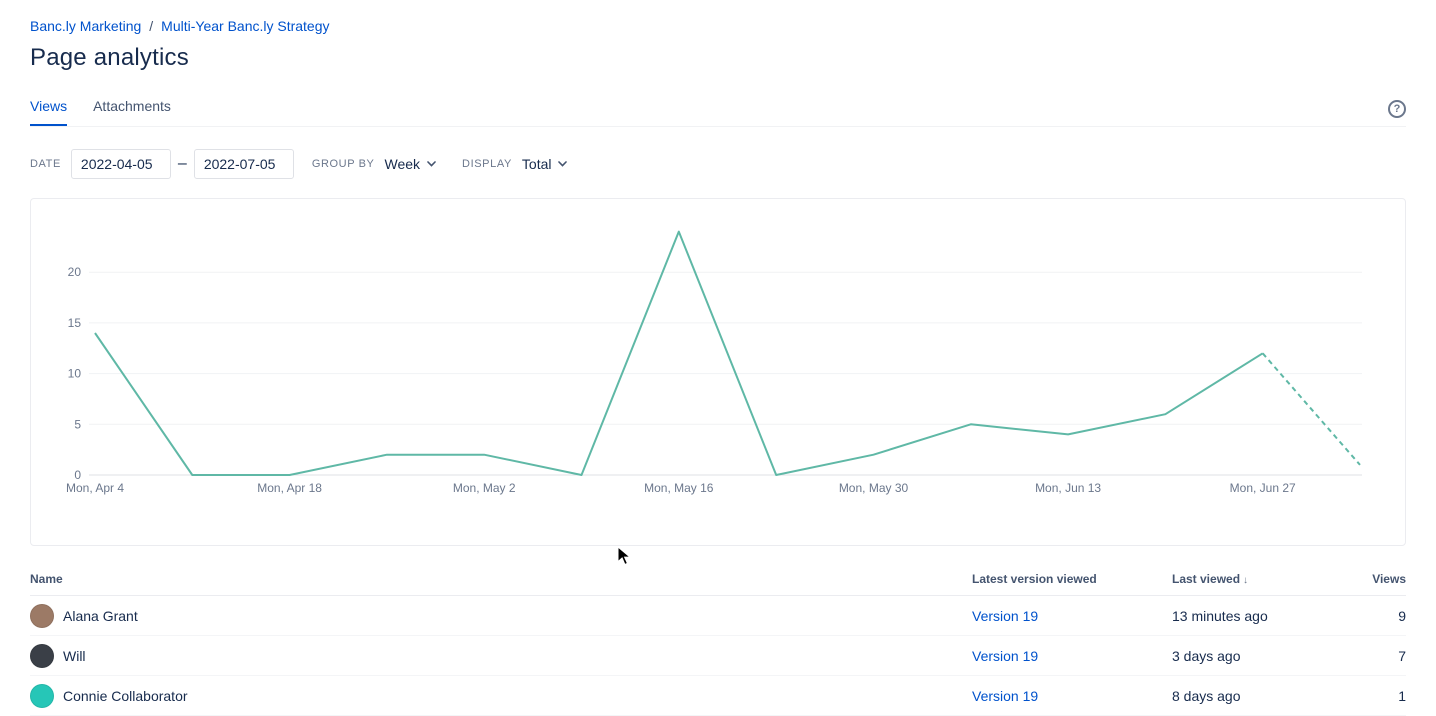  What do you see at coordinates (1220, 615) in the screenshot?
I see `last-viewed-value: 13 minutes ago` at bounding box center [1220, 615].